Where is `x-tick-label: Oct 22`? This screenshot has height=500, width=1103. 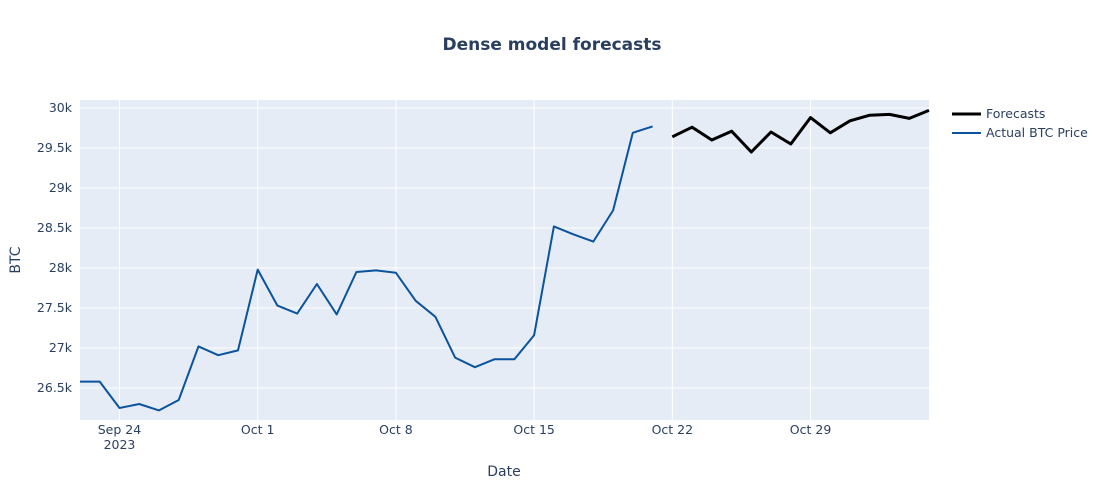
x-tick-label: Oct 22 is located at coordinates (673, 429).